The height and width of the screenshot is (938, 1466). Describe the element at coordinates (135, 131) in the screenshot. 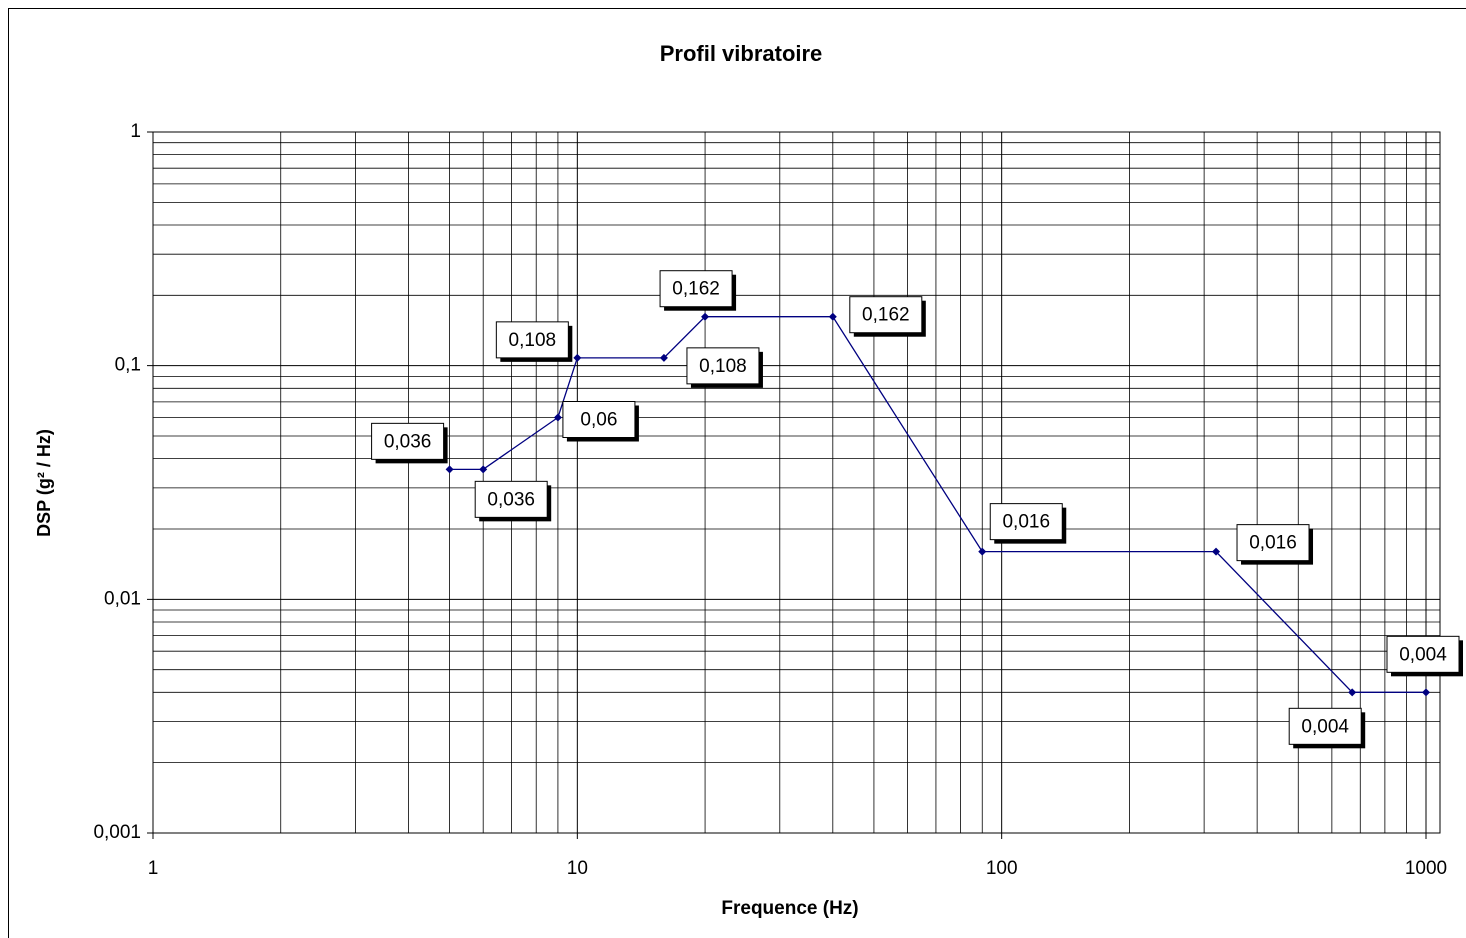

I see `y-tick-label: 1` at that location.